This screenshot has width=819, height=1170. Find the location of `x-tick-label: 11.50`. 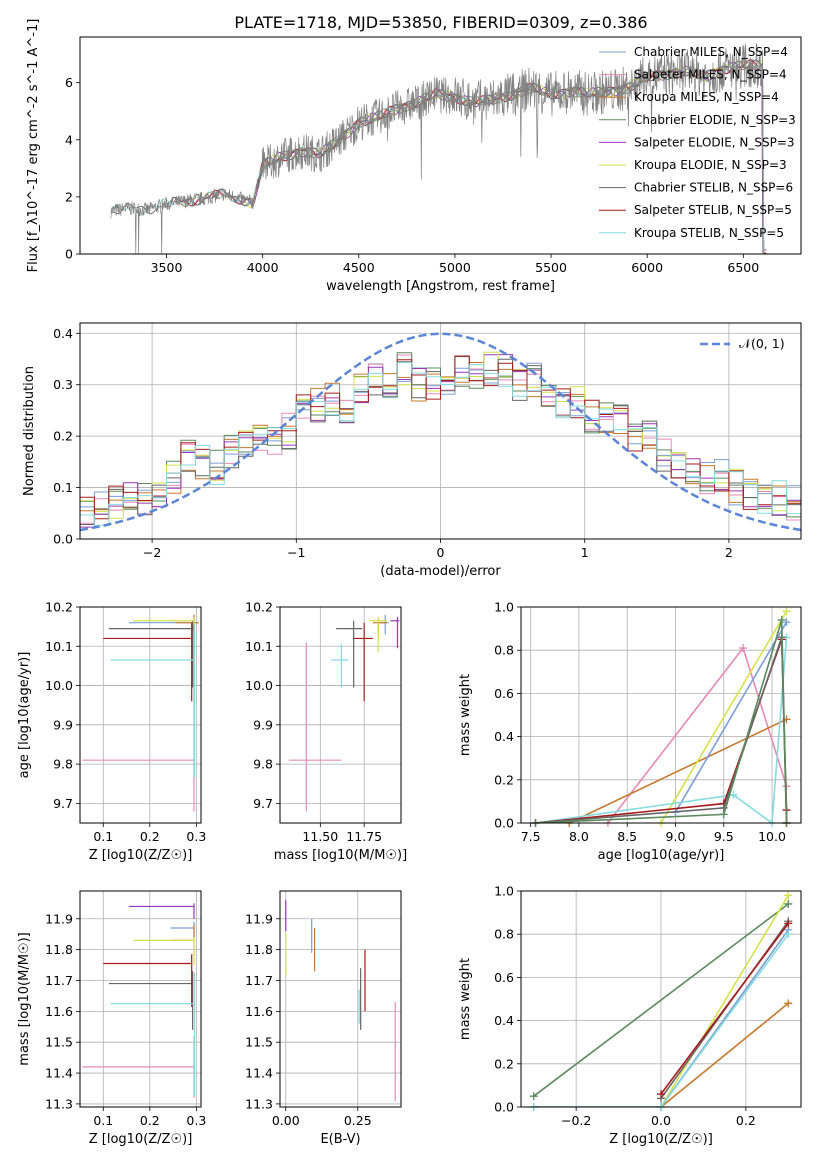

x-tick-label: 11.50 is located at coordinates (320, 836).